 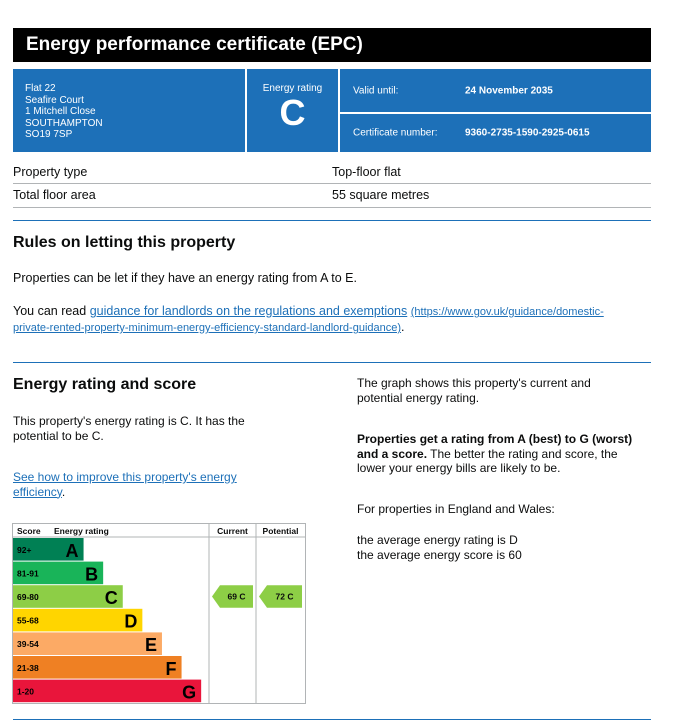 I want to click on rating-explanation-bold-2: and a score., so click(x=392, y=453).